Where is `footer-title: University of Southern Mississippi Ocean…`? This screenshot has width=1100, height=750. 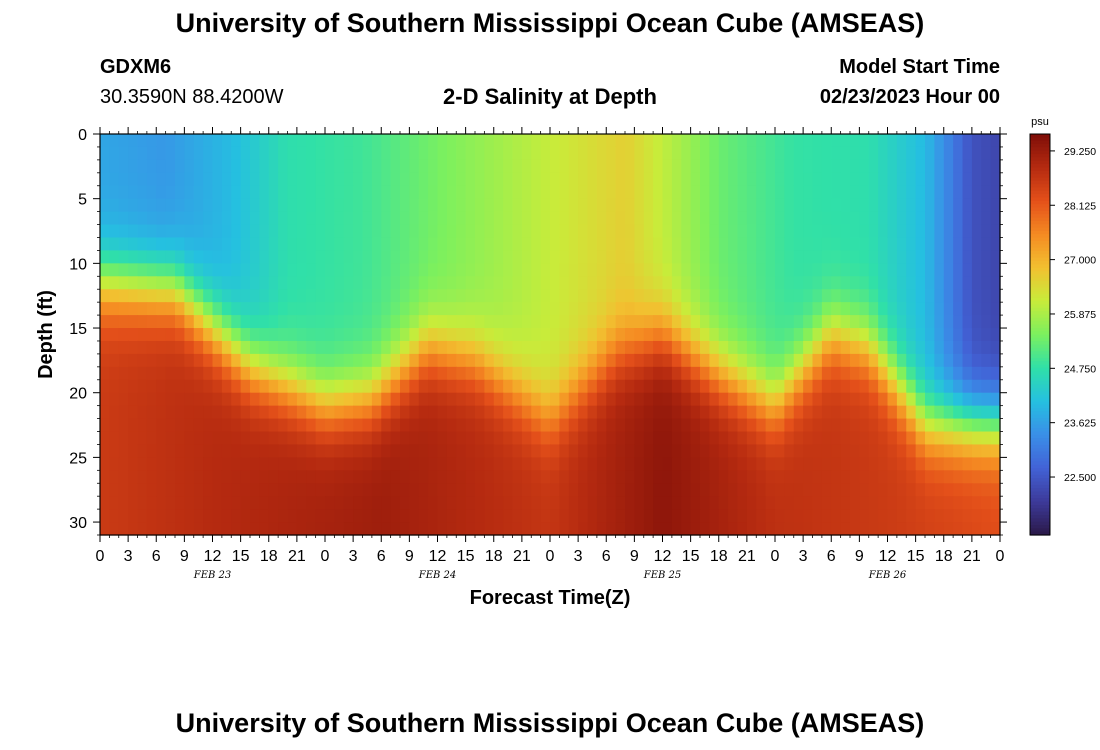 footer-title: University of Southern Mississippi Ocean… is located at coordinates (550, 723).